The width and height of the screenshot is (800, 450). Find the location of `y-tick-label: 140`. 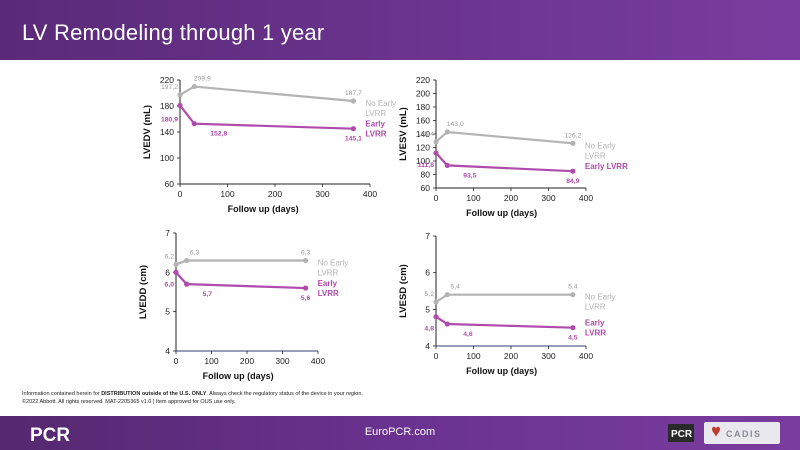

y-tick-label: 140 is located at coordinates (423, 134).